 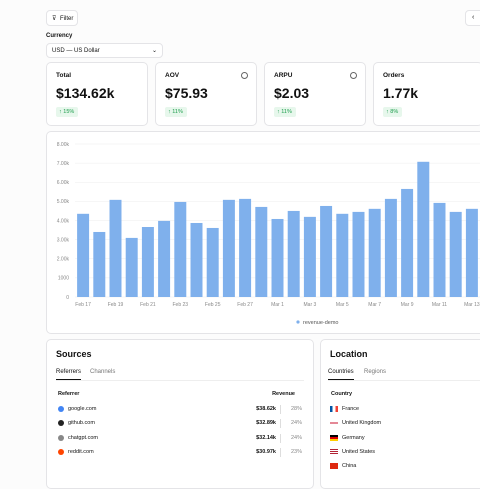 I want to click on change-badge: ↑ 11%, so click(x=176, y=112).